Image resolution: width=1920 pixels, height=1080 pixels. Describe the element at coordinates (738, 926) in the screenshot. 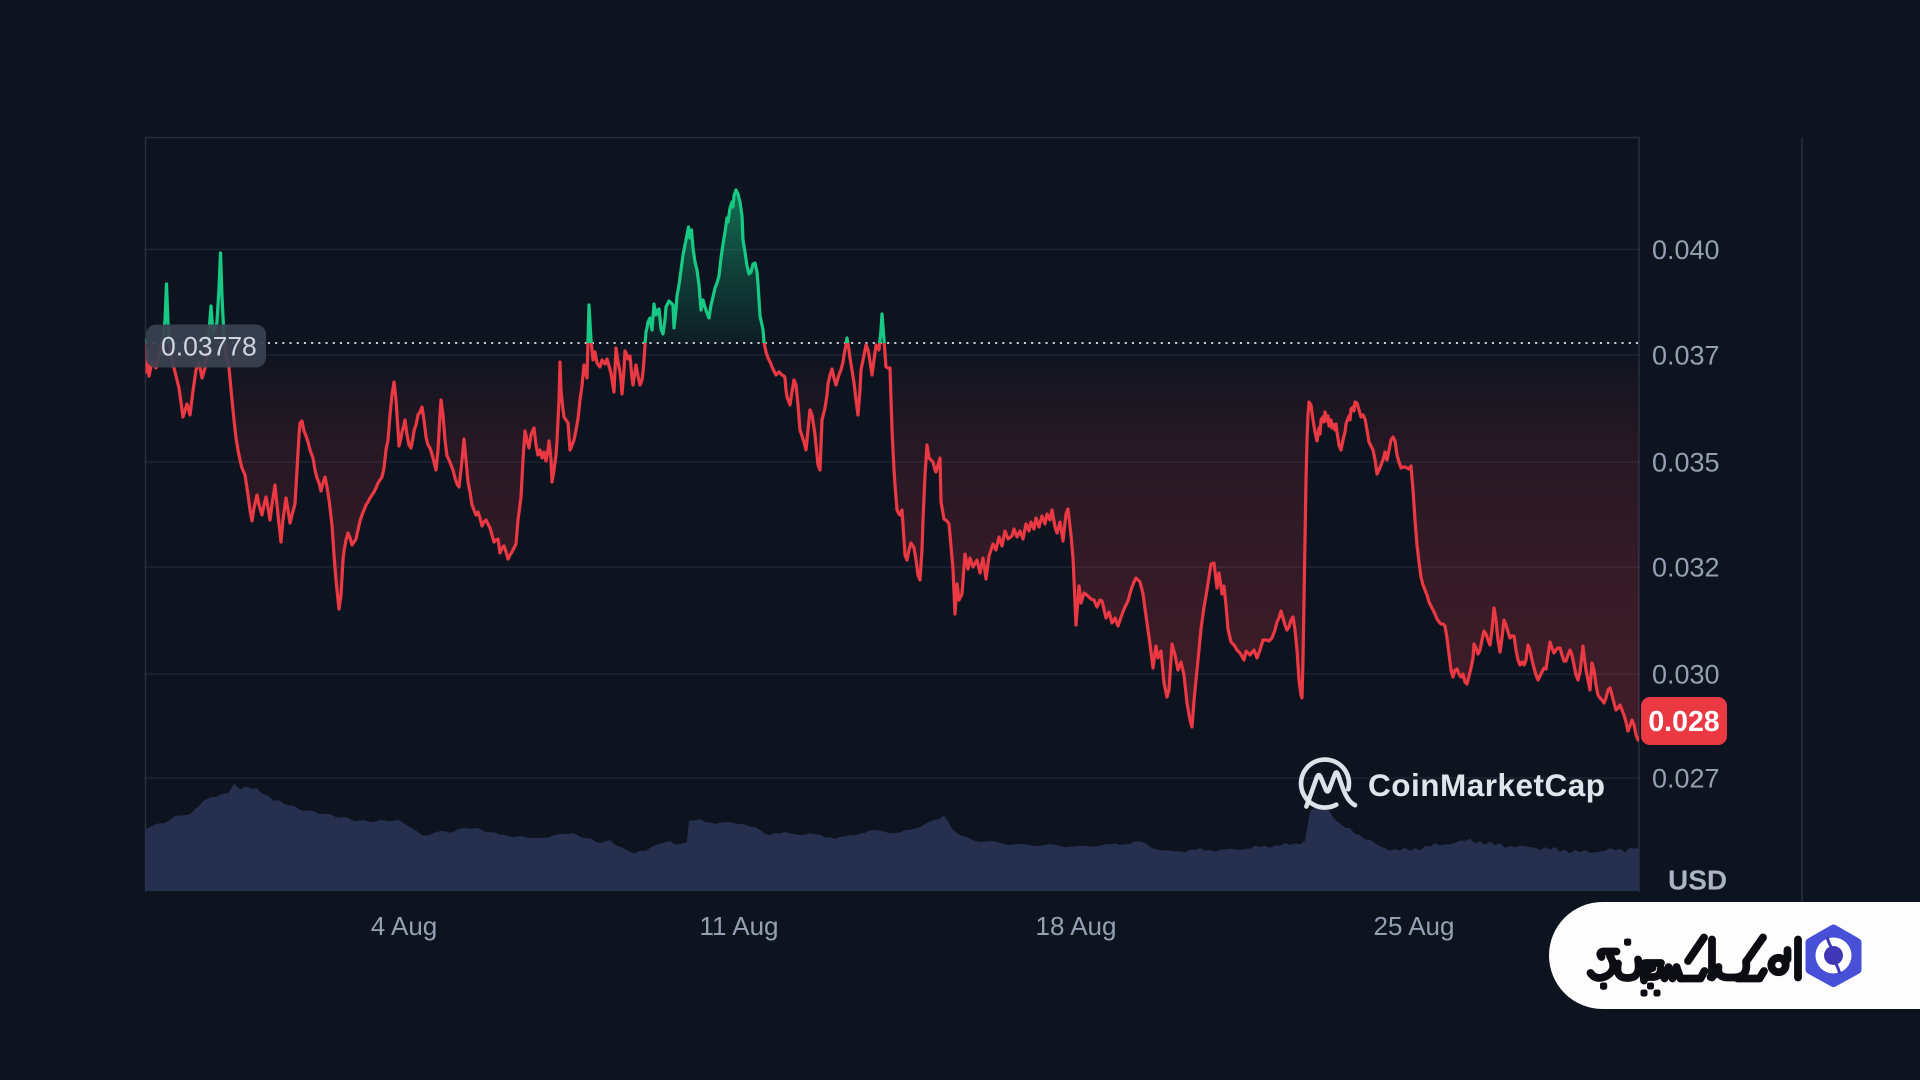

I see `svg-text: 11 Aug` at that location.